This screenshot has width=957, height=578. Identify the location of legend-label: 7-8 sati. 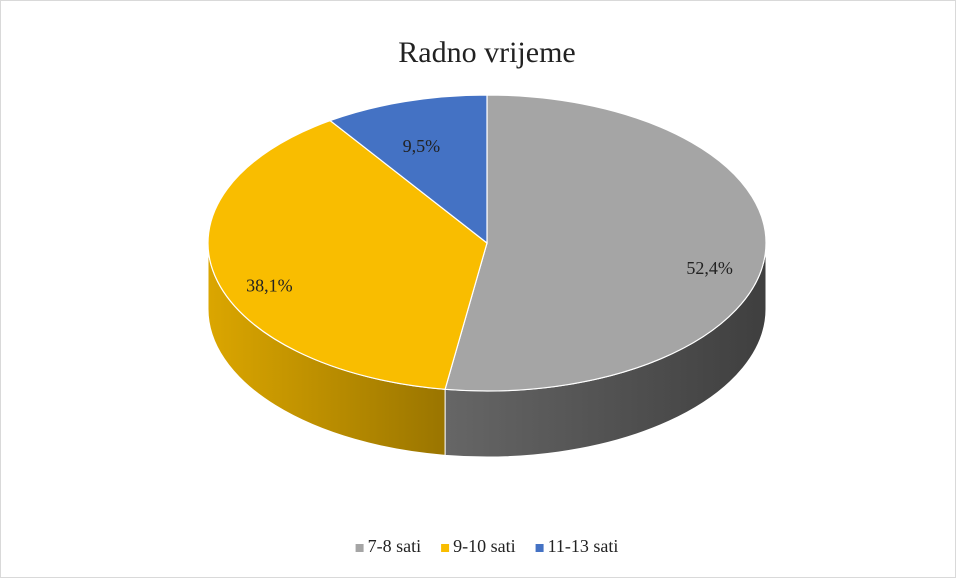
(395, 546).